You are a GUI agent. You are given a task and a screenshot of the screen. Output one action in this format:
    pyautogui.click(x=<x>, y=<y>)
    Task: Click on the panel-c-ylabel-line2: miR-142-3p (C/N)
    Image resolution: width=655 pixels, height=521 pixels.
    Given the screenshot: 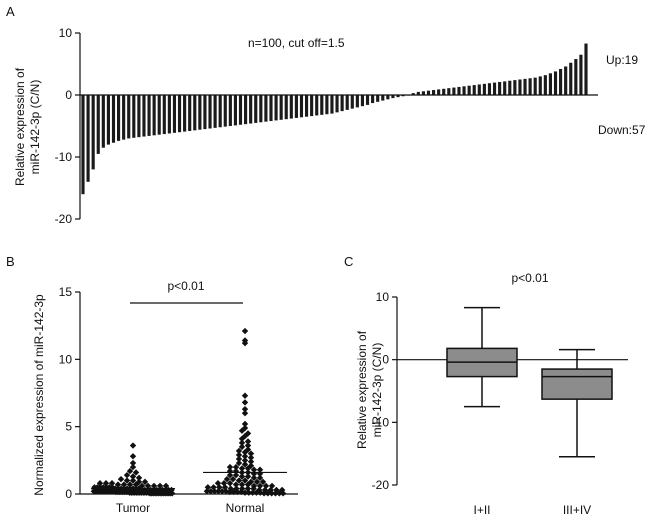 What is the action you would take?
    pyautogui.click(x=377, y=390)
    